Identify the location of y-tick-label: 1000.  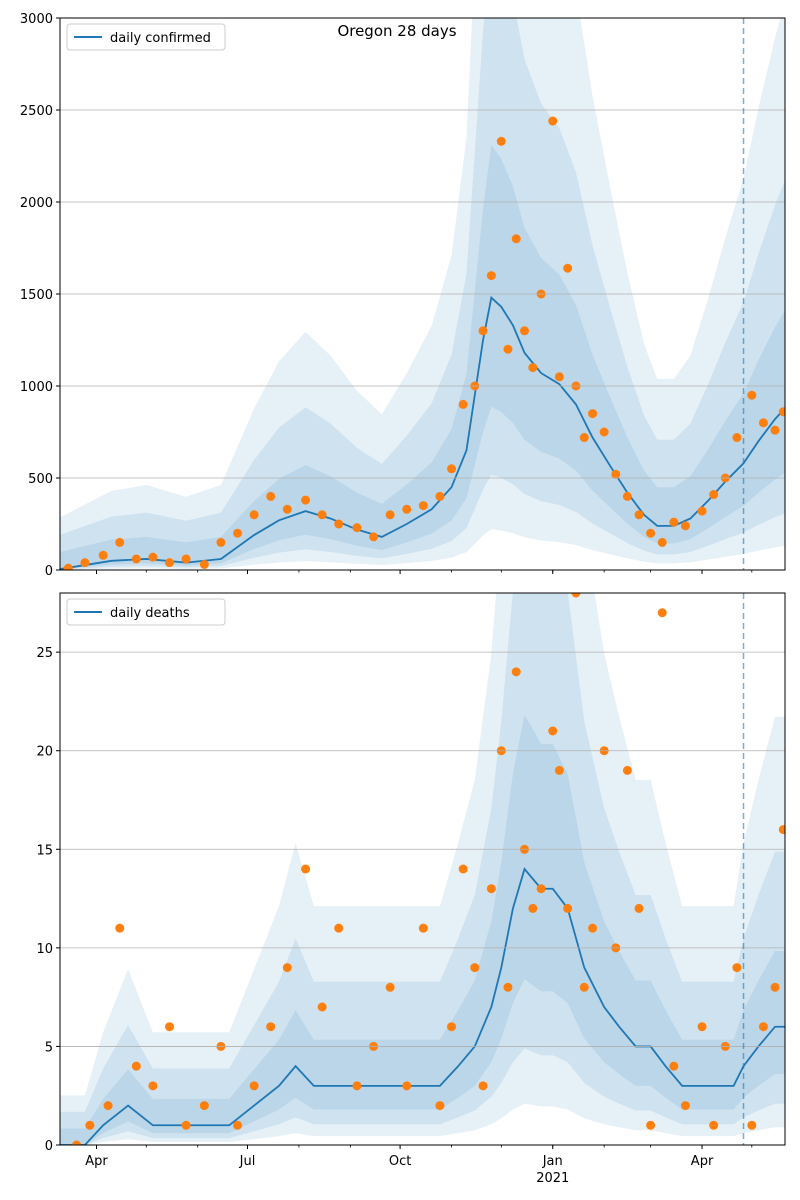
(36, 387).